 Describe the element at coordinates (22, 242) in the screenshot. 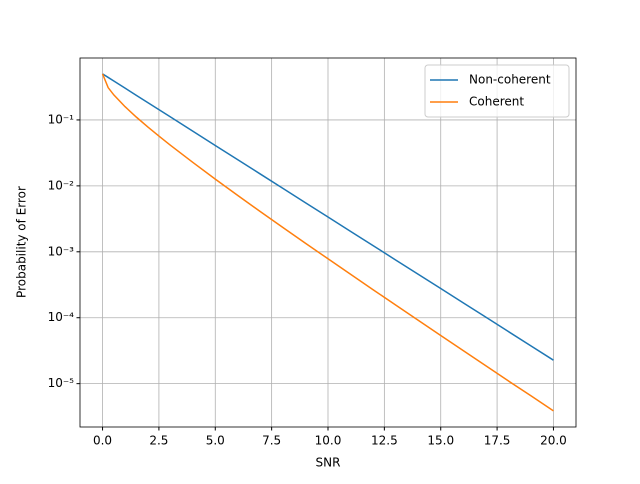

I see `y-axis-label: Probability of Error` at that location.